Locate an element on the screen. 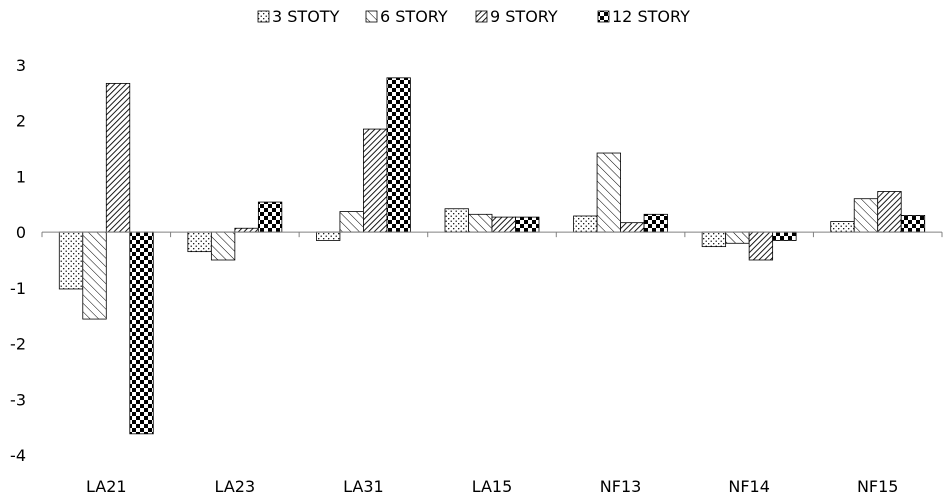  legend: 3 STOTY 6 STORY 9 STORY 12 STORY is located at coordinates (473, 16).